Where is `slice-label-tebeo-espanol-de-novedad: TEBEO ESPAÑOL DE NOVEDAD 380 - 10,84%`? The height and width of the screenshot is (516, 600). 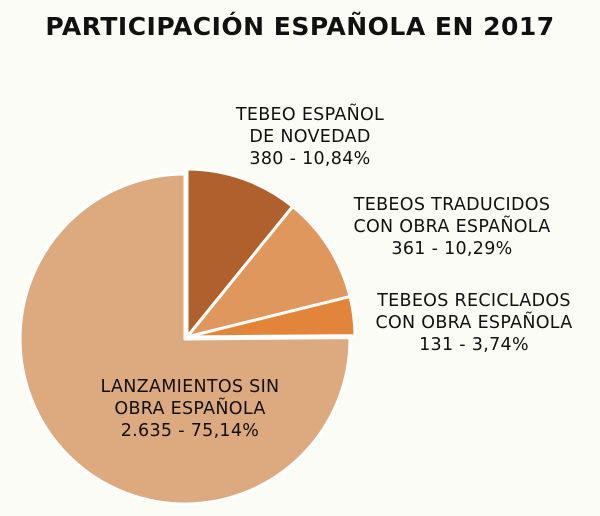
slice-label-tebeo-espanol-de-novedad: TEBEO ESPAÑOL DE NOVEDAD 380 - 10,84% is located at coordinates (310, 137).